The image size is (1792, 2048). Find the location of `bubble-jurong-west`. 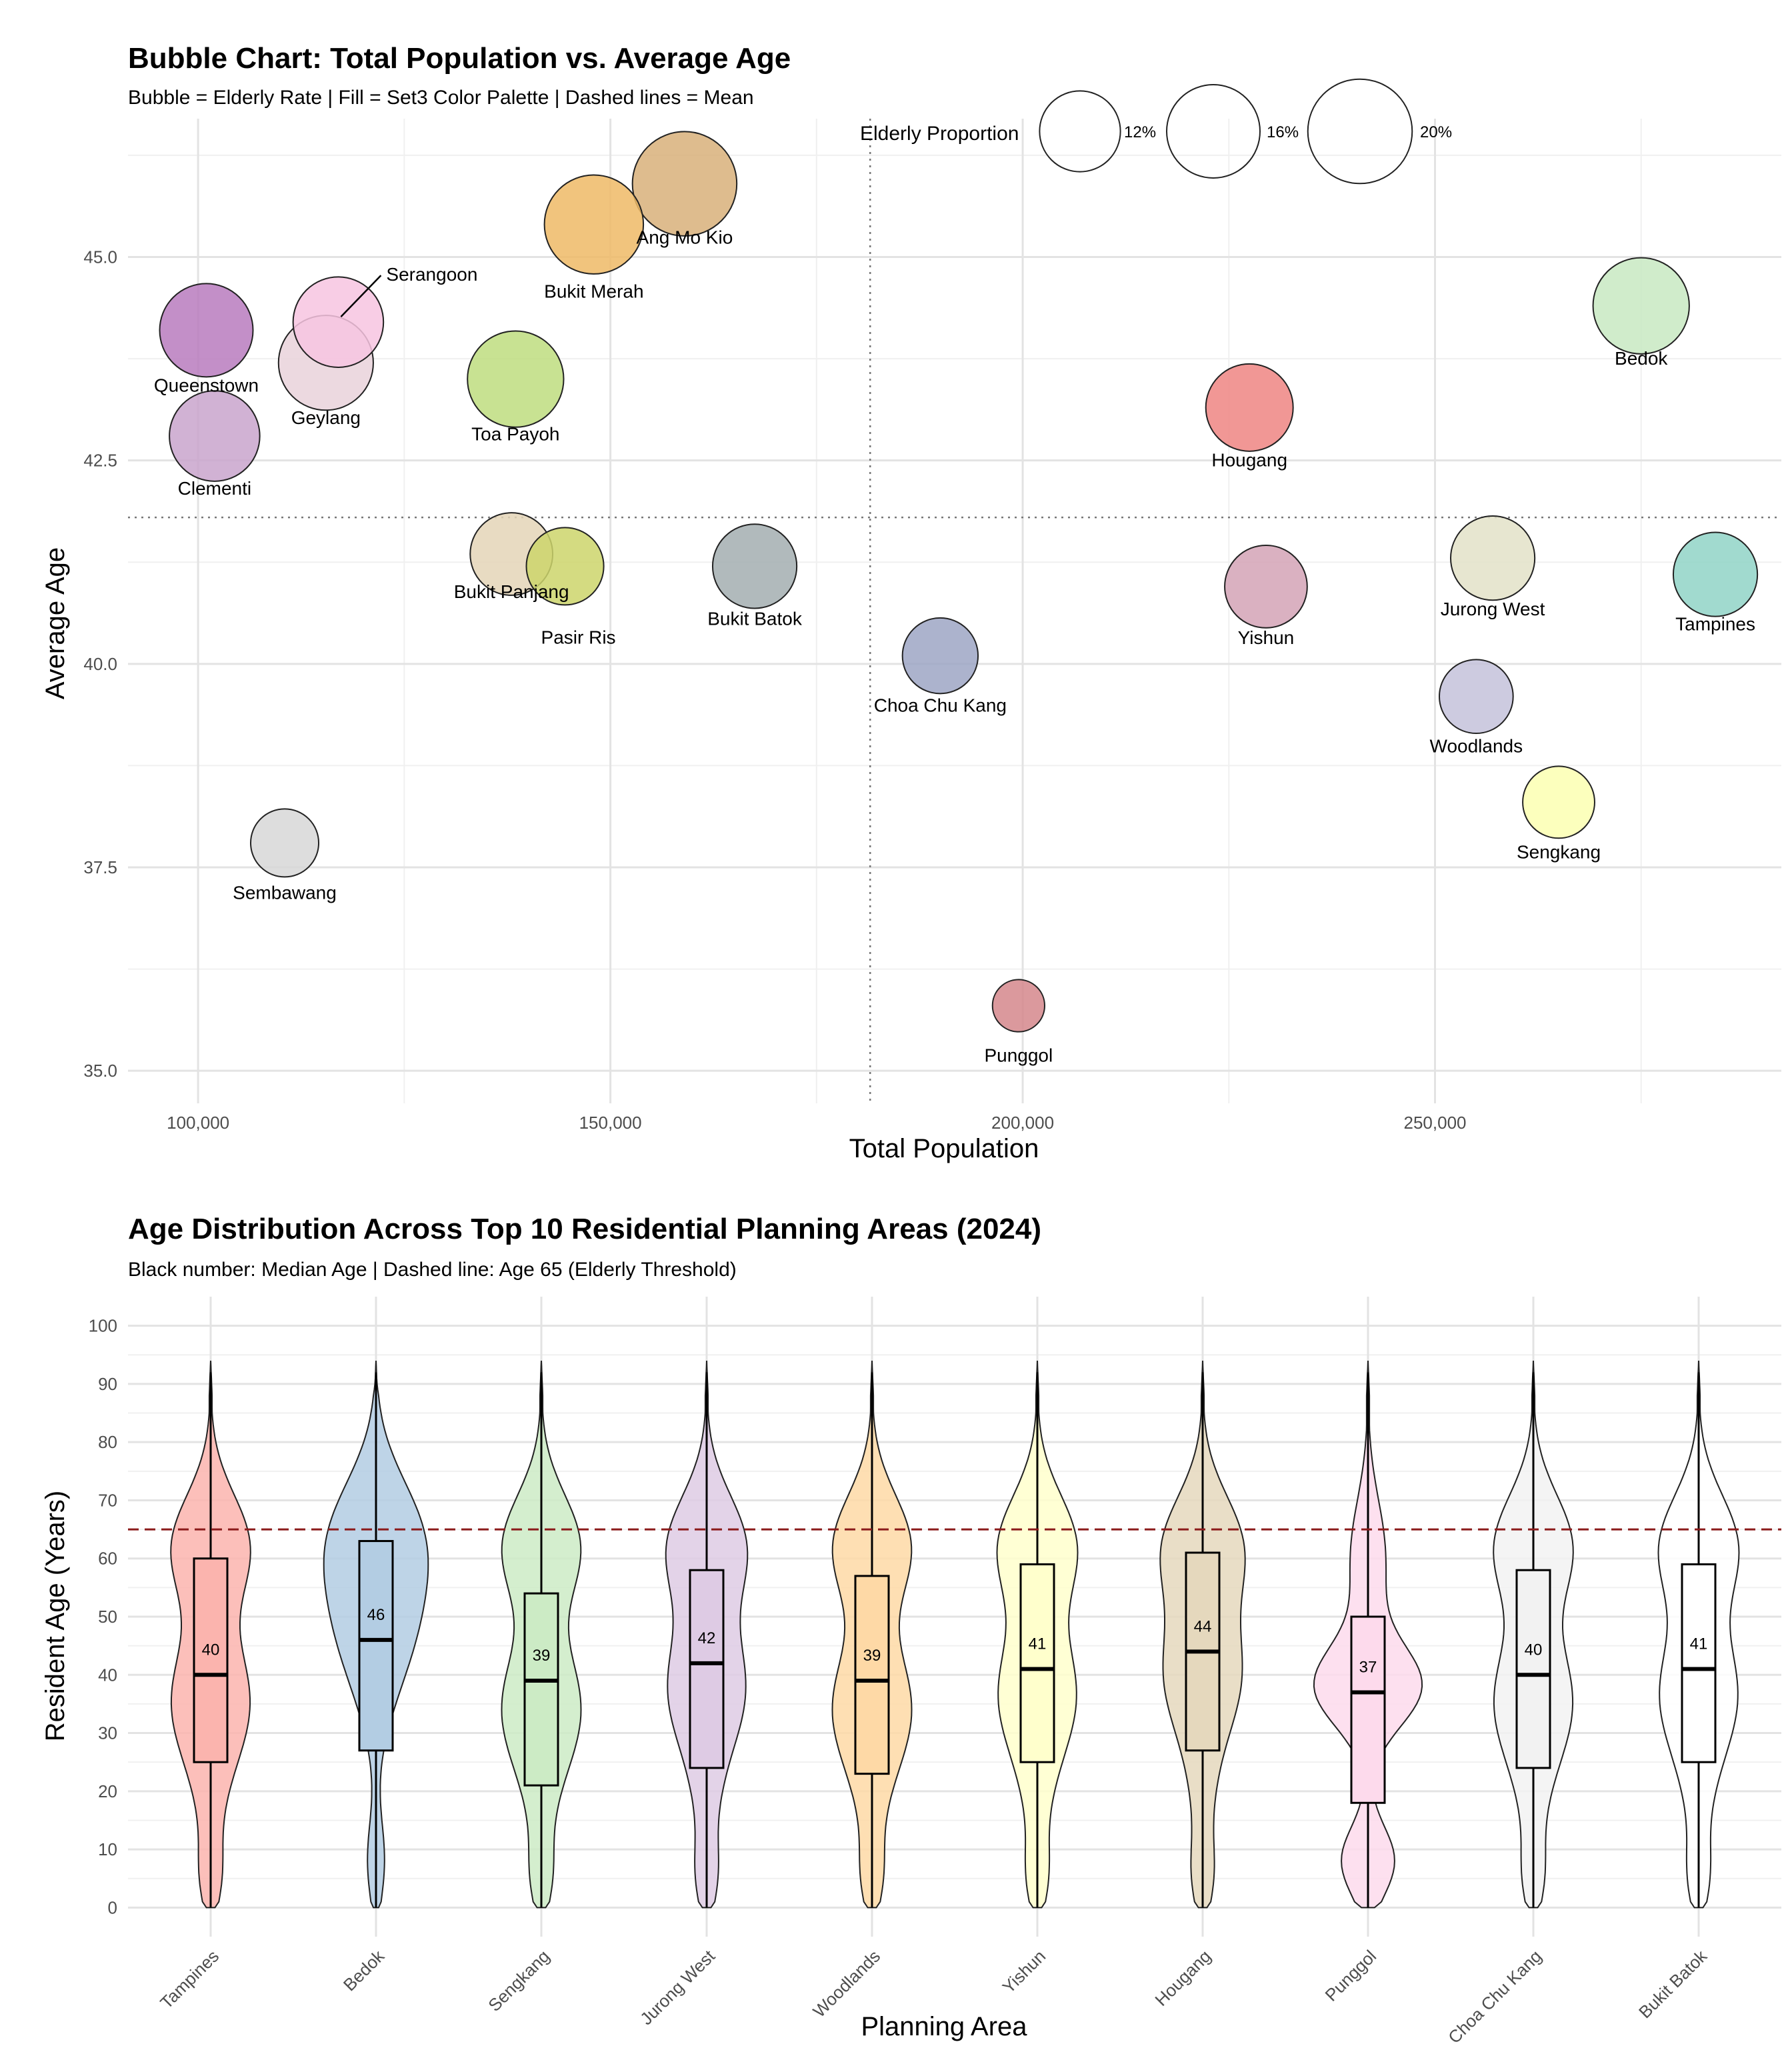

bubble-jurong-west is located at coordinates (1492, 558).